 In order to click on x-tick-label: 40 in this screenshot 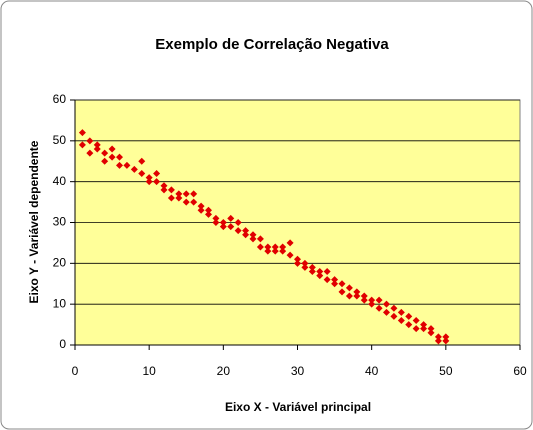, I will do `click(372, 371)`.